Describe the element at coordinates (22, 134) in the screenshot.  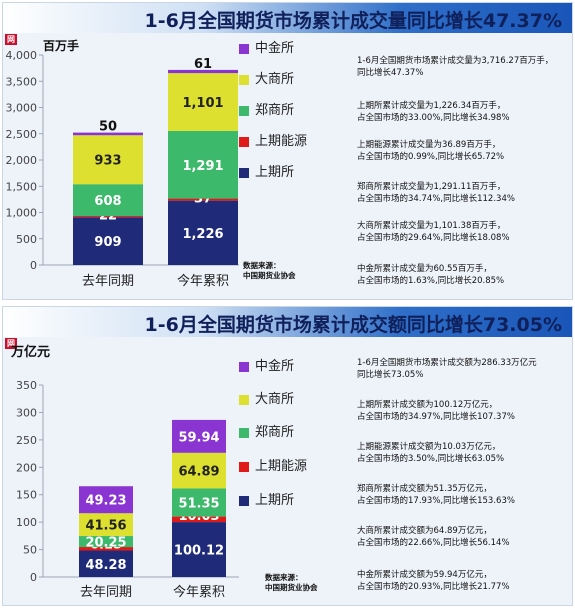
I see `y-tick-label: 2,500` at that location.